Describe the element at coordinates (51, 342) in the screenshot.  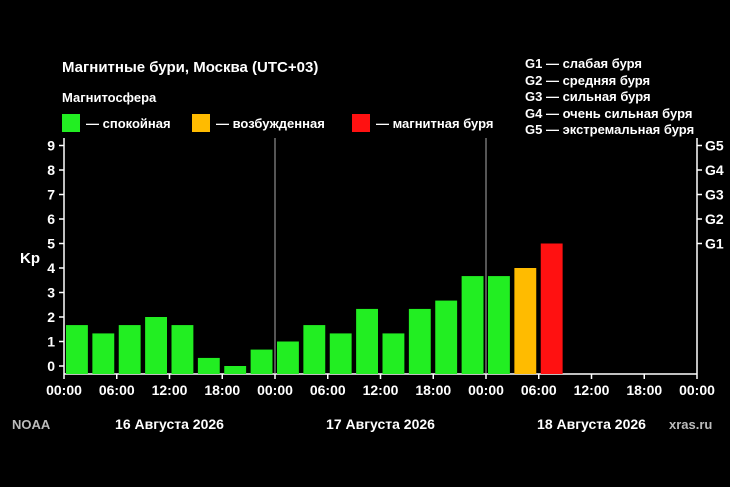
I see `y-tick-label: 1` at that location.